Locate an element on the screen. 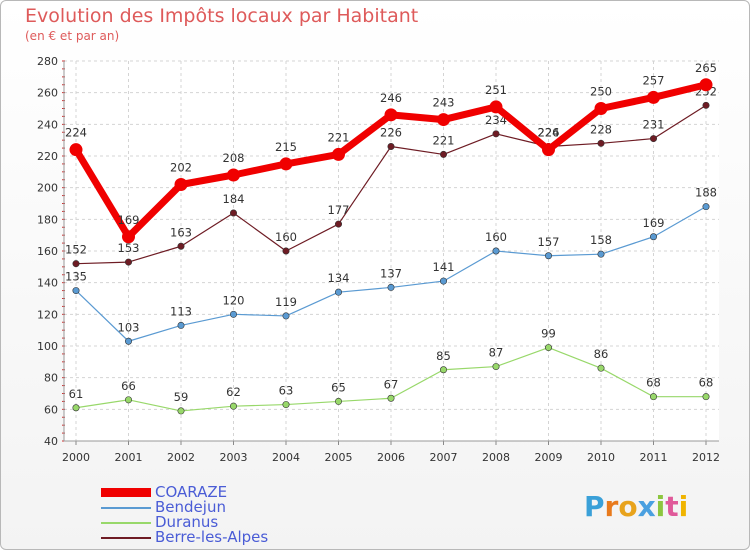  data-label-bendejun: 119 is located at coordinates (286, 302).